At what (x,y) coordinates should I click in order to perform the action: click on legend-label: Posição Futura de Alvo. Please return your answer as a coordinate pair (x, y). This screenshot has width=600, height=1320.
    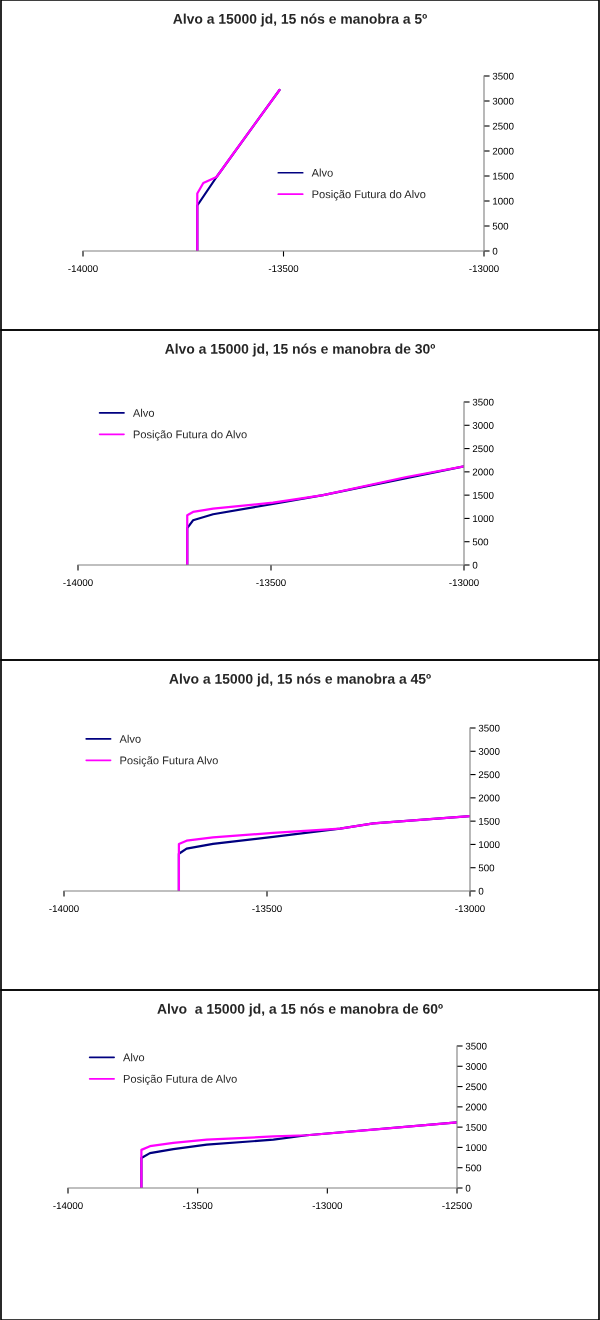
    Looking at the image, I should click on (180, 1080).